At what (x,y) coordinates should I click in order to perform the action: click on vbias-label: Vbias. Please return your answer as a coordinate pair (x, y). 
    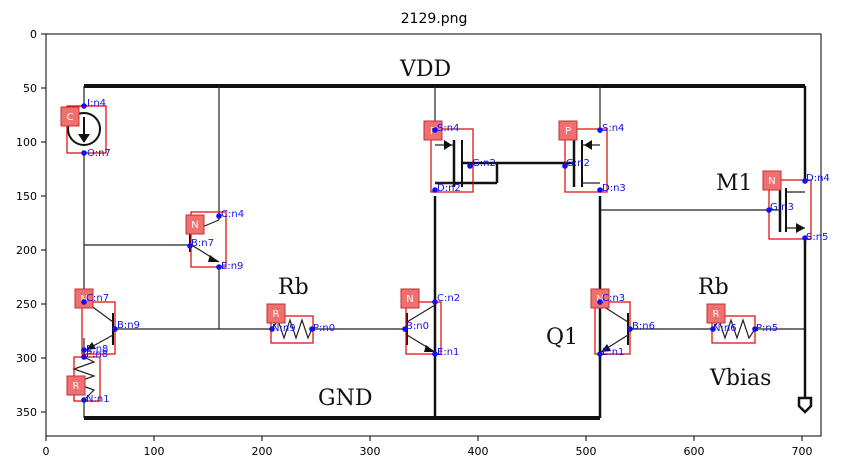
    Looking at the image, I should click on (740, 378).